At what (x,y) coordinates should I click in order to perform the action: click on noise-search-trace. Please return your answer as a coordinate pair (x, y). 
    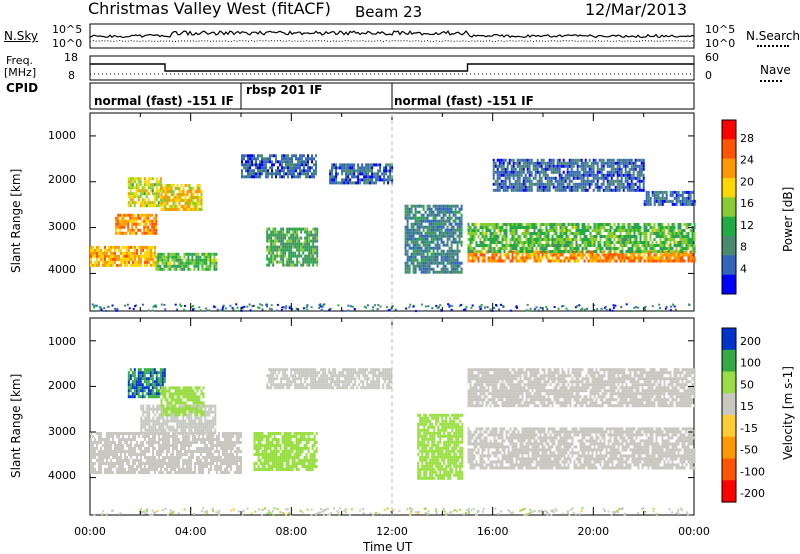
    Looking at the image, I should click on (392, 41).